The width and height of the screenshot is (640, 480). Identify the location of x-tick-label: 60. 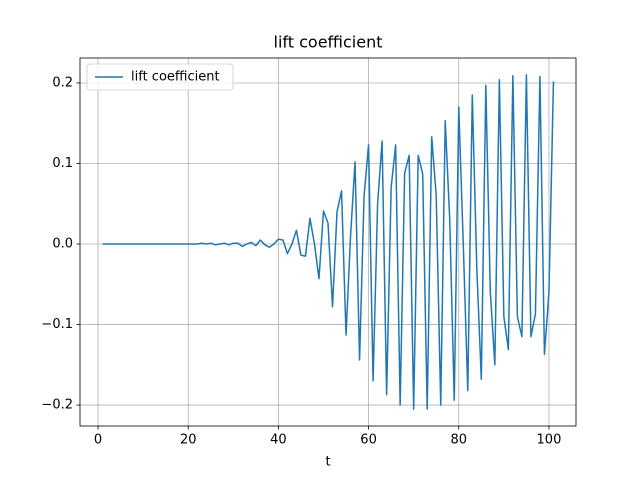
(368, 440).